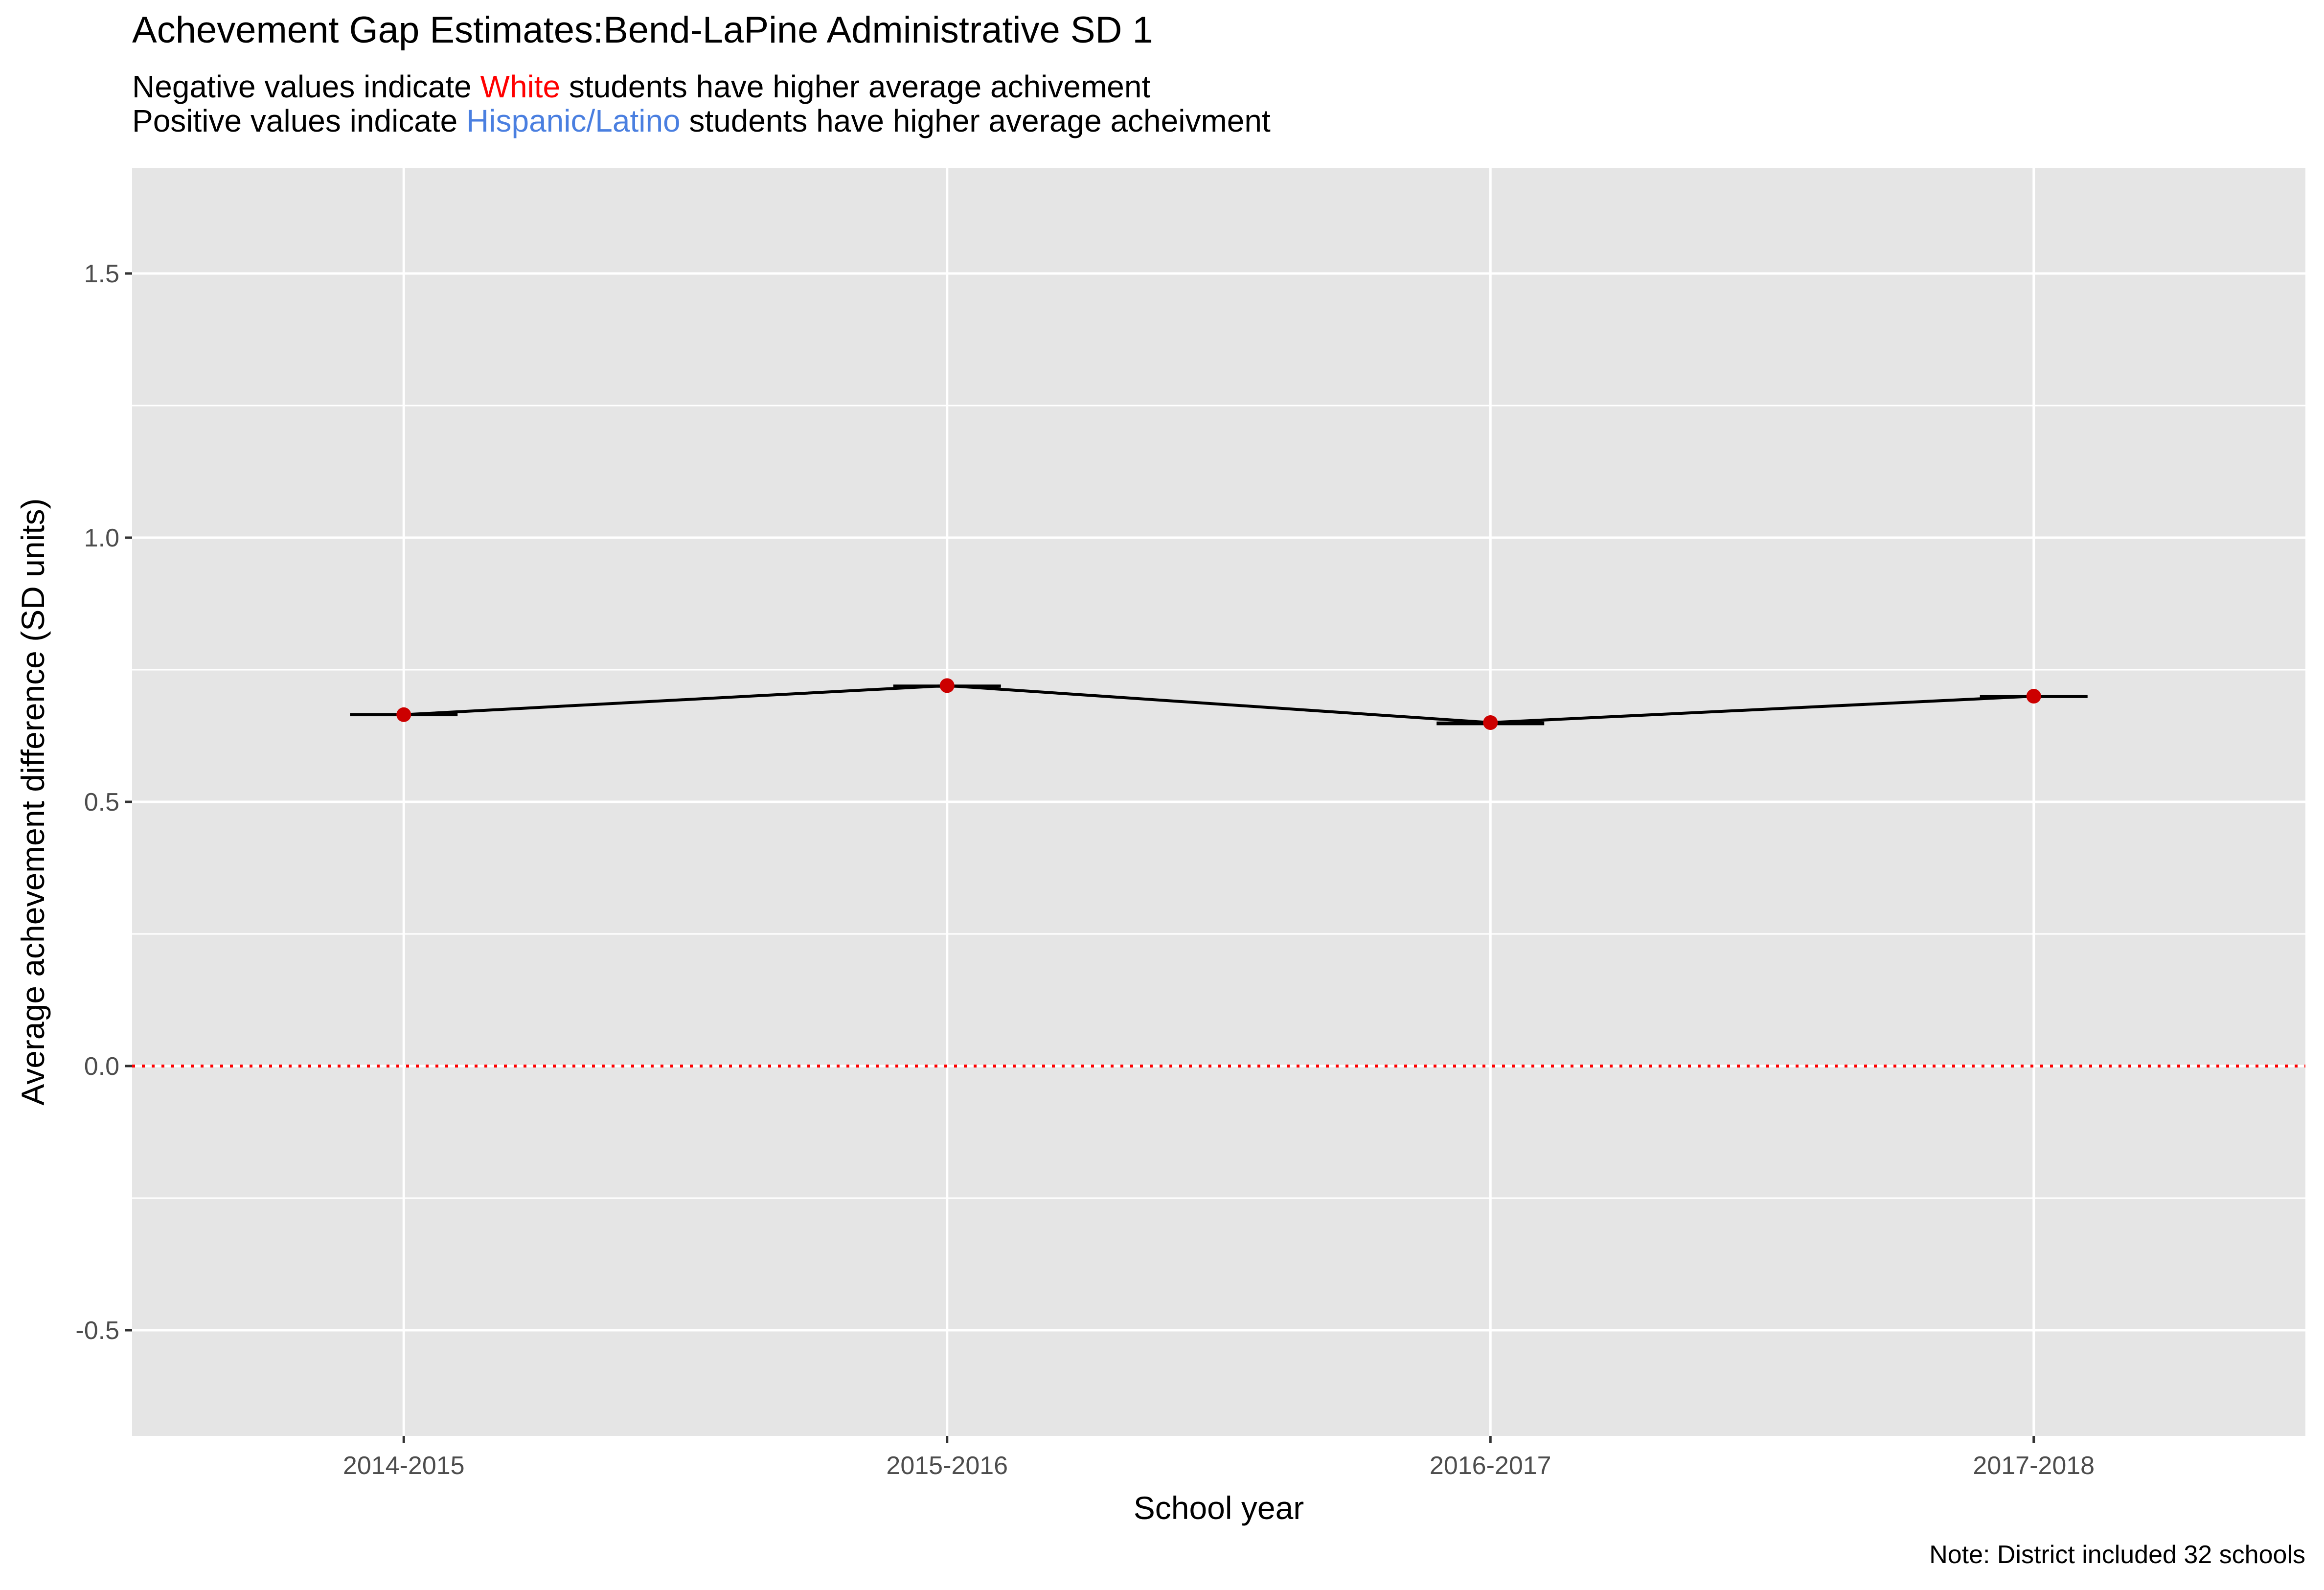 Image resolution: width=2324 pixels, height=1590 pixels. I want to click on y-tick-label: 0.5, so click(101, 803).